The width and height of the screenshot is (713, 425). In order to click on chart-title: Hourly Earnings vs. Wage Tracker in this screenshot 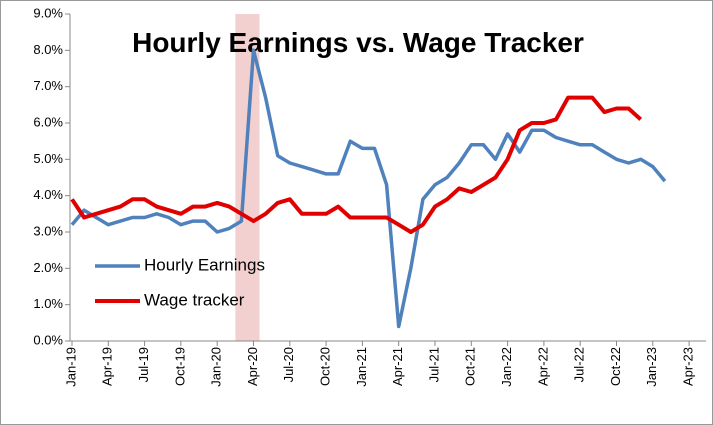, I will do `click(358, 42)`.